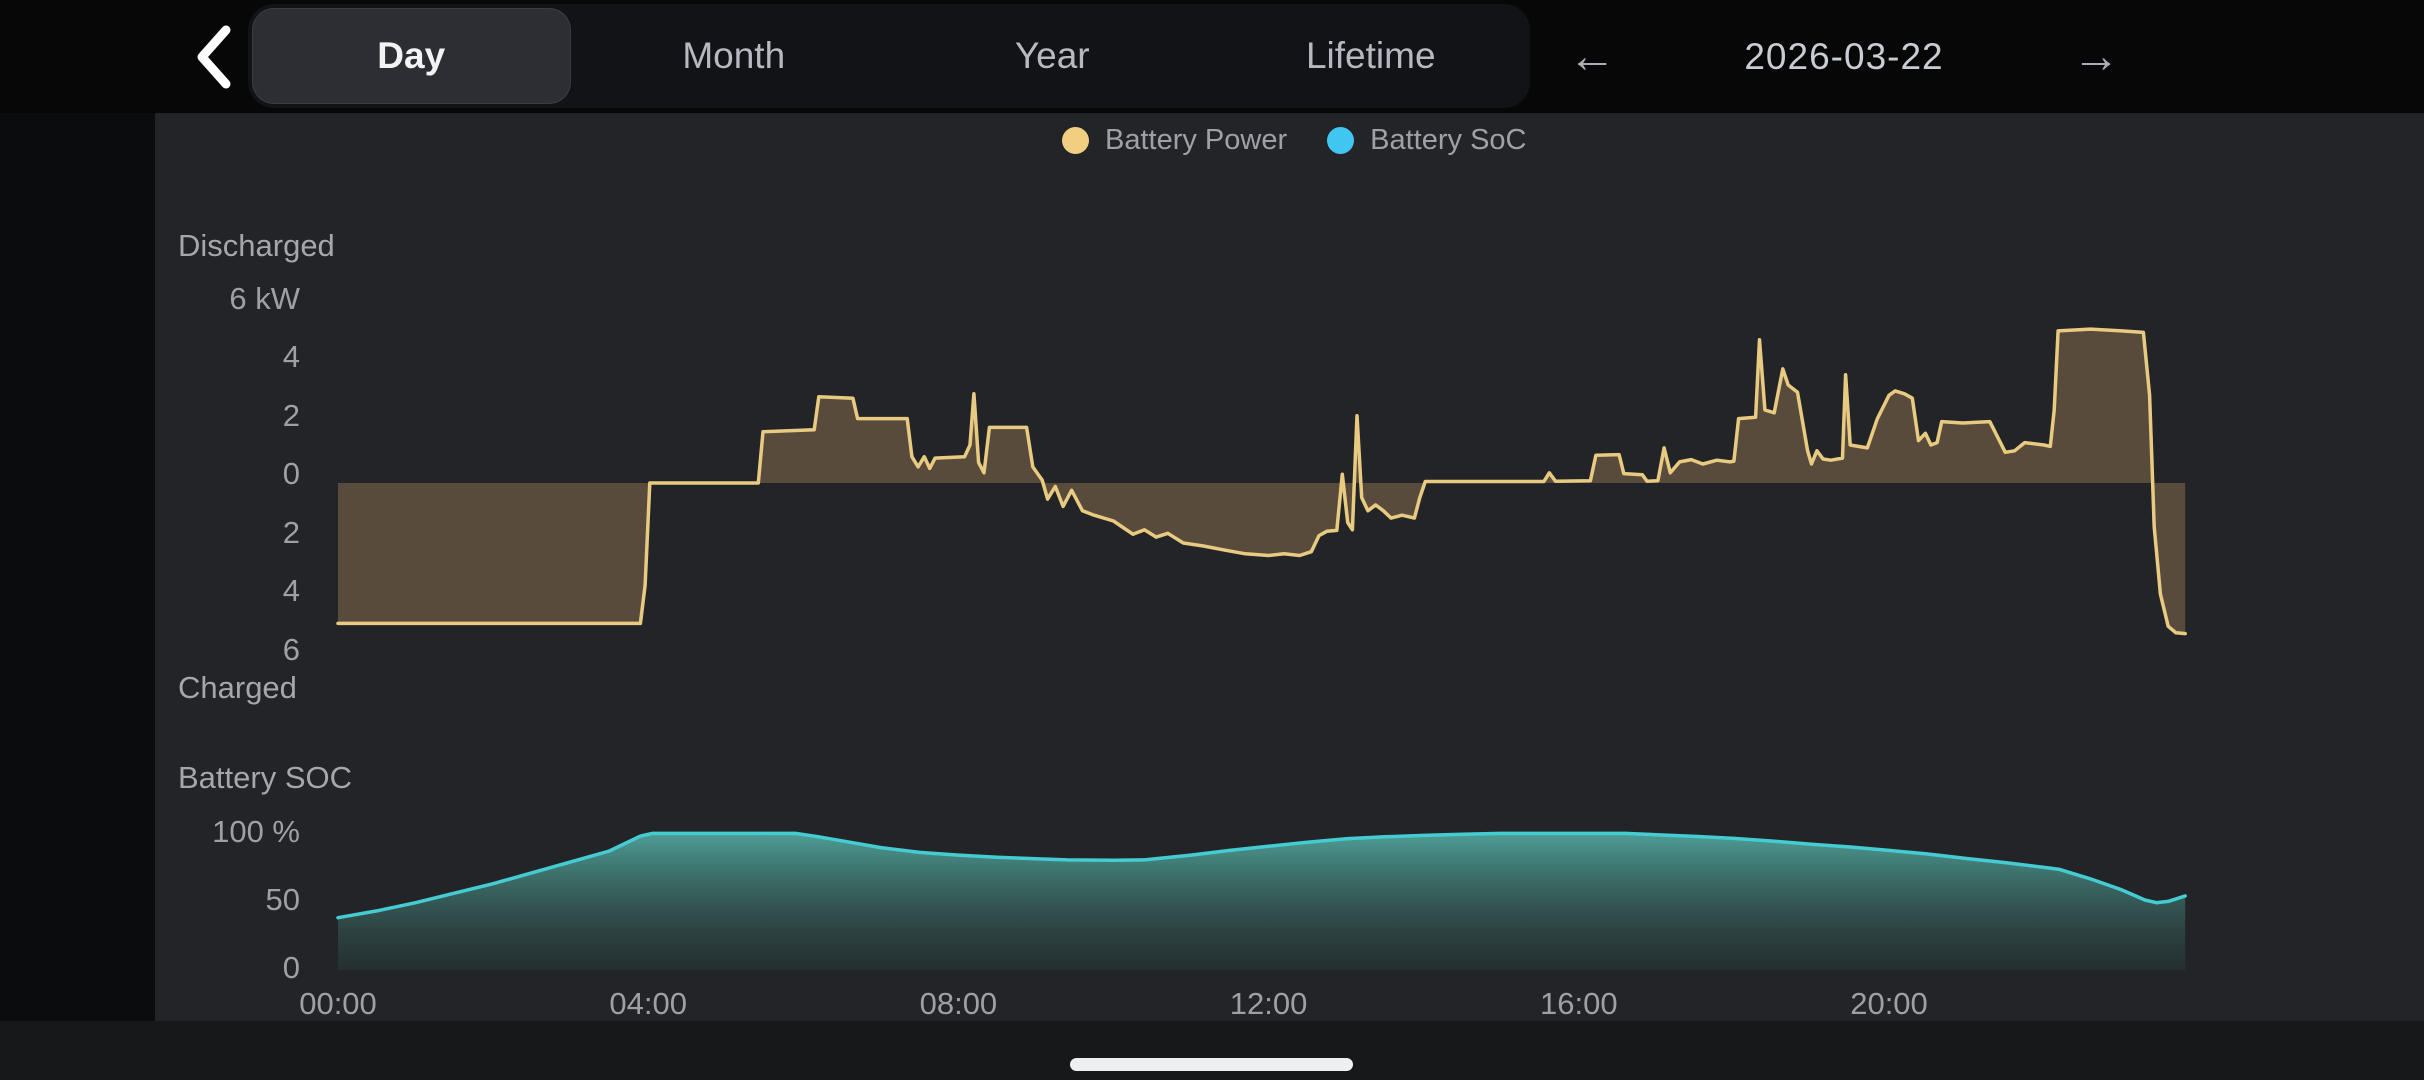  What do you see at coordinates (265, 777) in the screenshot?
I see `soc-axis-title: Battery SOC` at bounding box center [265, 777].